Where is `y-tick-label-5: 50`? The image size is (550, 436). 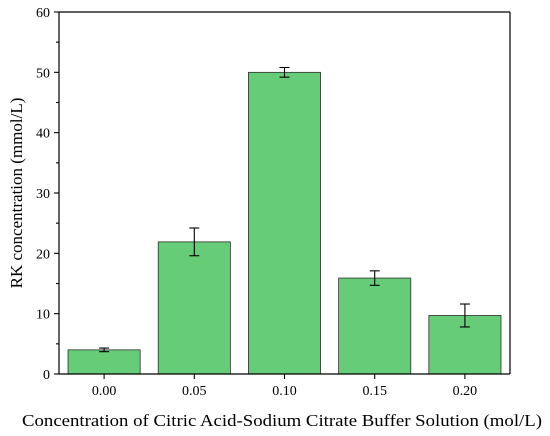
y-tick-label-5: 50 is located at coordinates (43, 73).